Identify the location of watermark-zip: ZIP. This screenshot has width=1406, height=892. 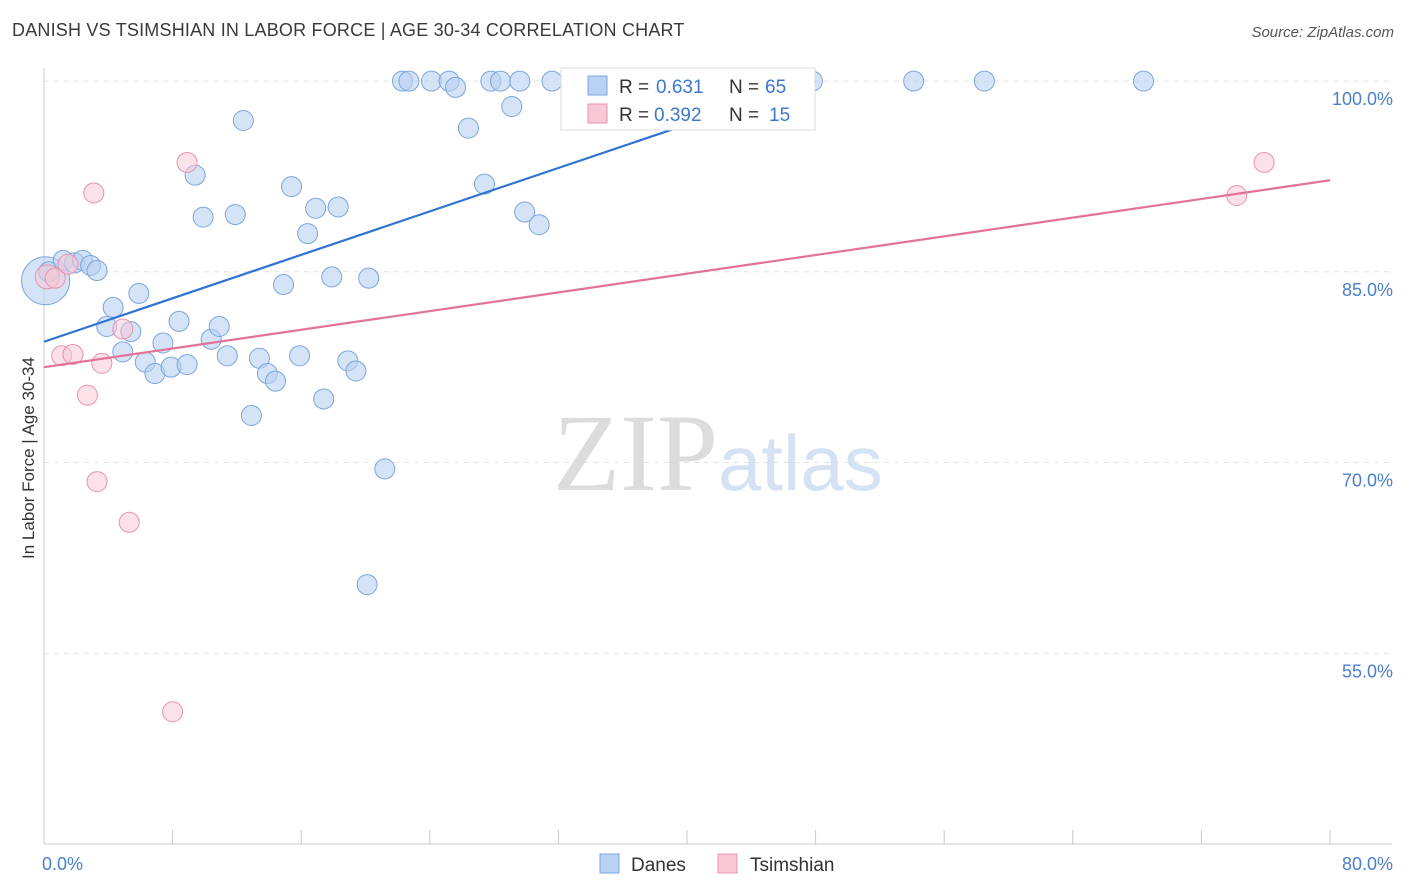
(635, 453).